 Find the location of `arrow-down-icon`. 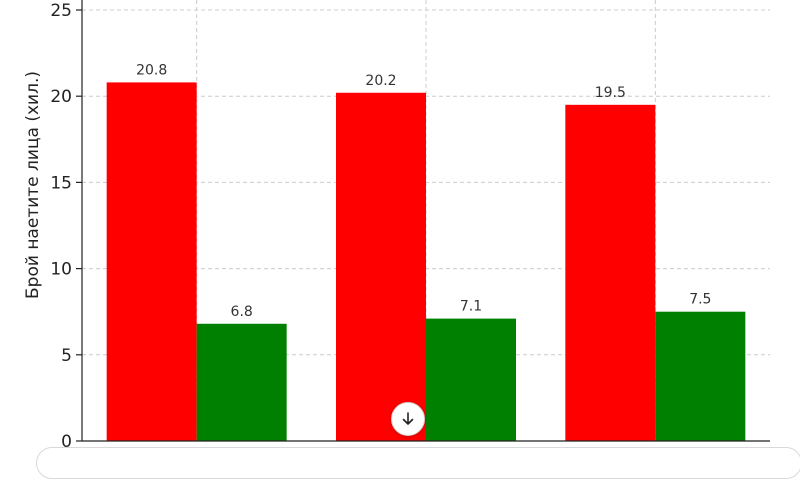

arrow-down-icon is located at coordinates (408, 418).